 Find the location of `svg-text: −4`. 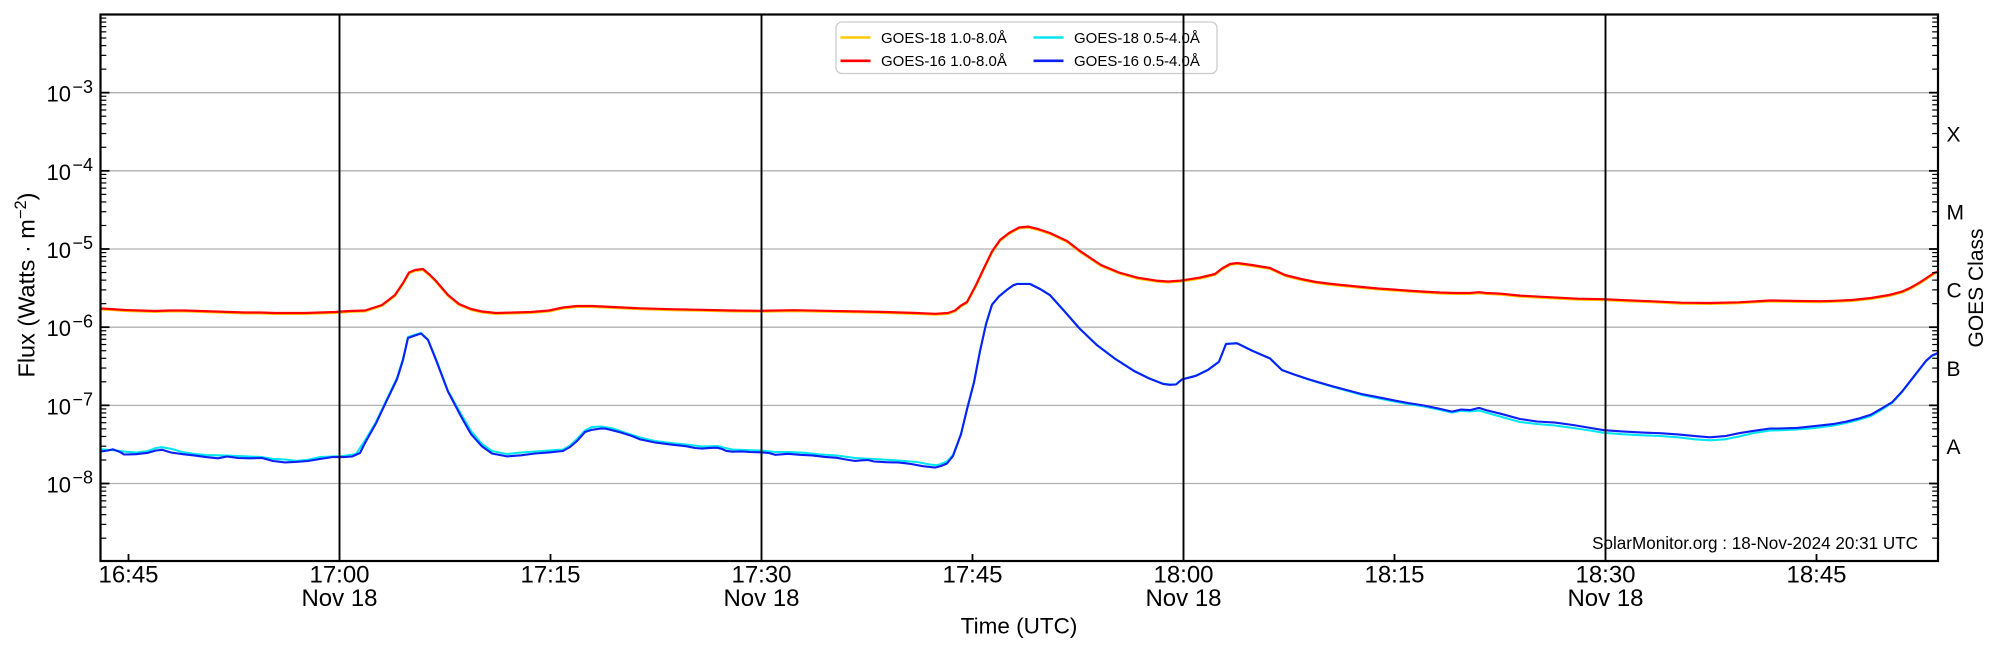

svg-text: −4 is located at coordinates (83, 165).